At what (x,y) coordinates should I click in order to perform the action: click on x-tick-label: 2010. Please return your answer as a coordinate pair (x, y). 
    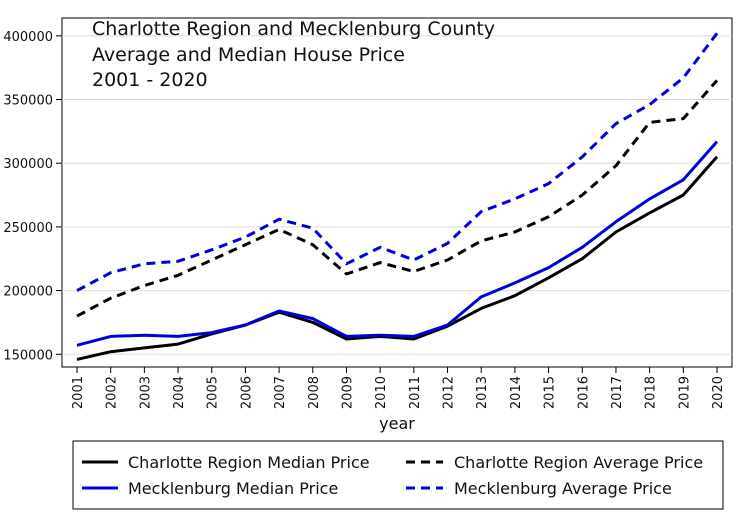
    Looking at the image, I should click on (381, 392).